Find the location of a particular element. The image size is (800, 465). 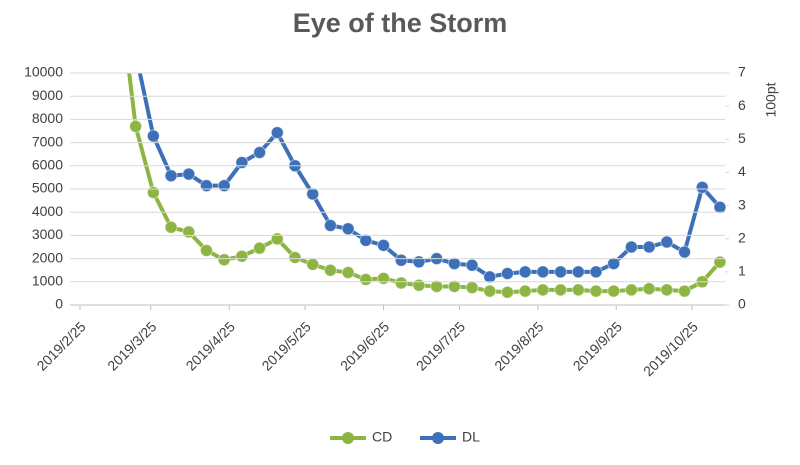

y2-tick-label: 0 is located at coordinates (742, 304).